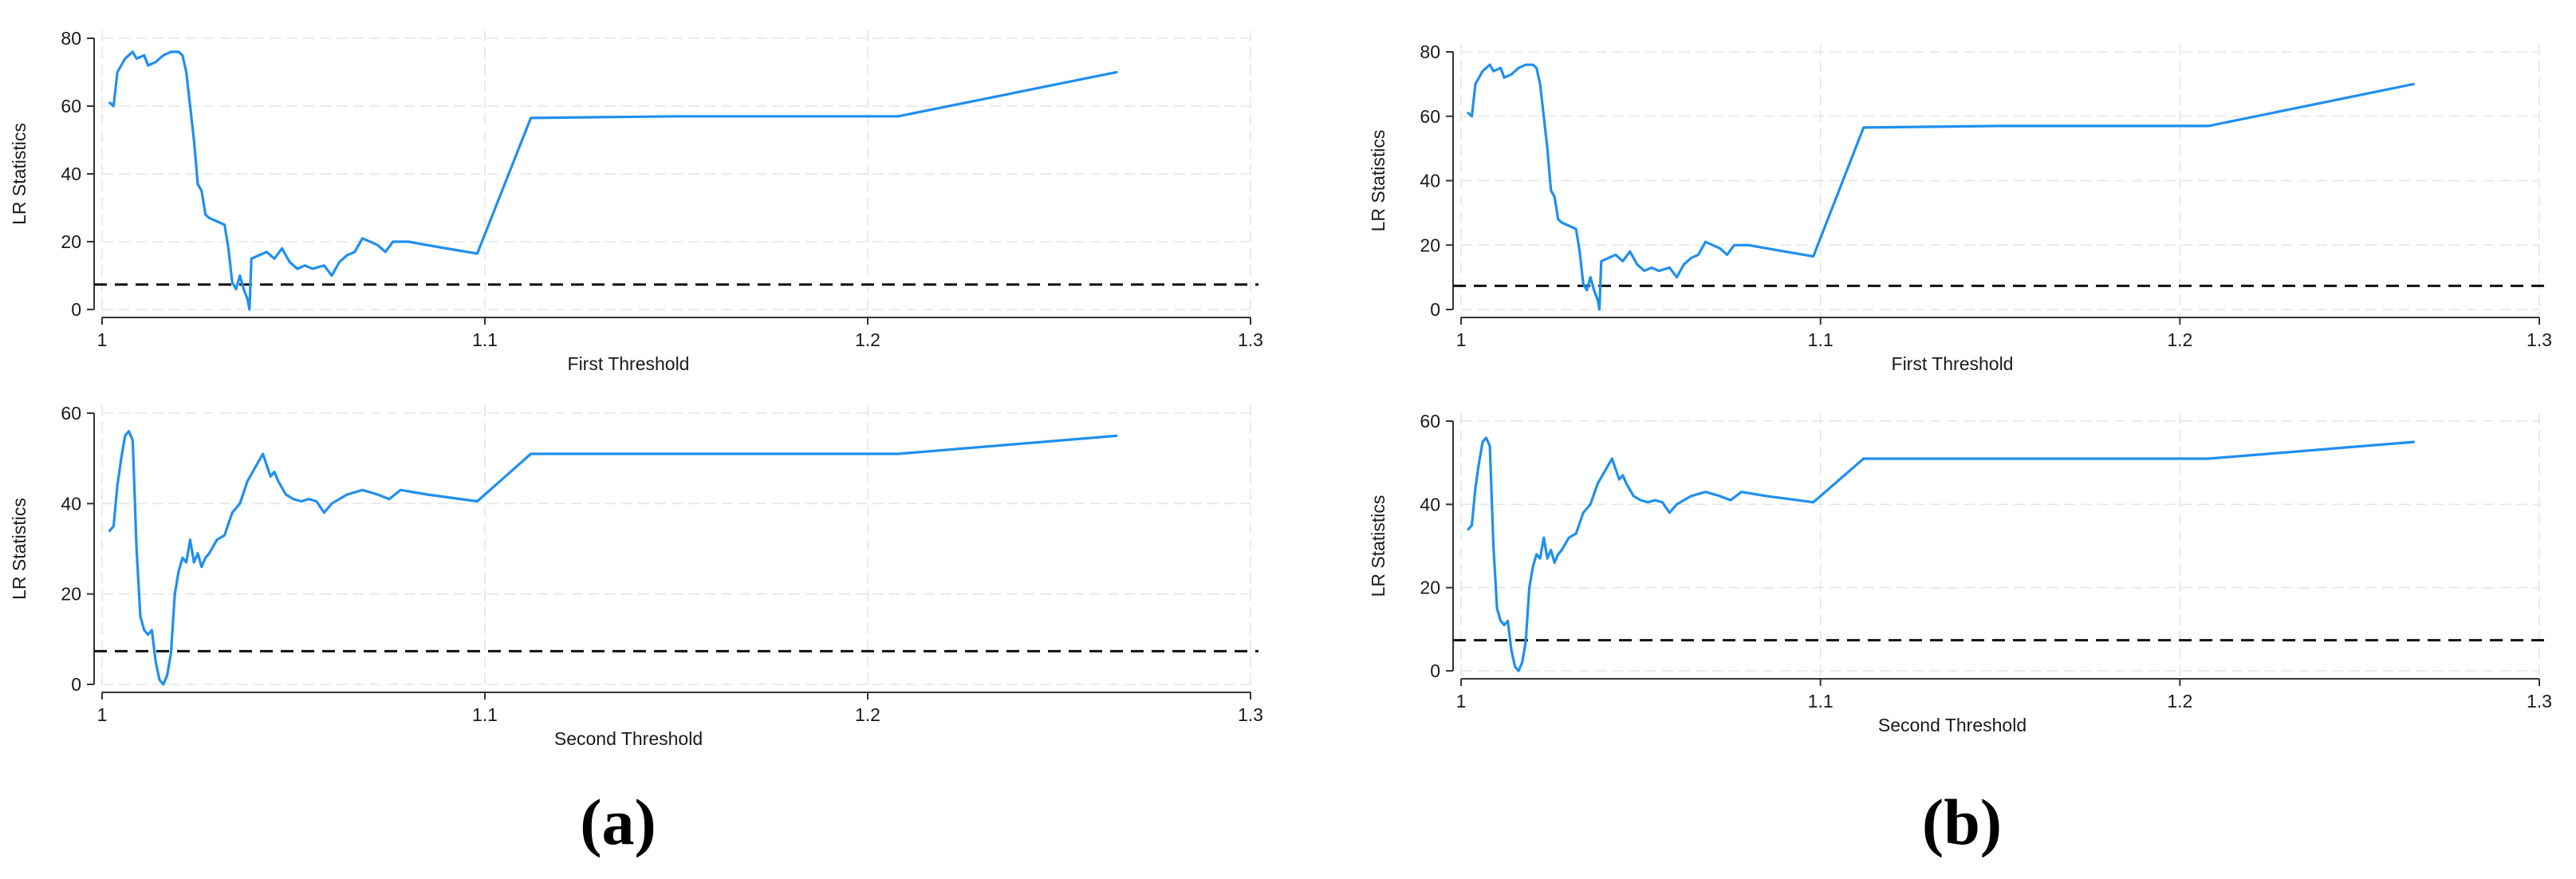 The height and width of the screenshot is (879, 2576). Describe the element at coordinates (618, 822) in the screenshot. I see `panel-label-a: (a)` at that location.